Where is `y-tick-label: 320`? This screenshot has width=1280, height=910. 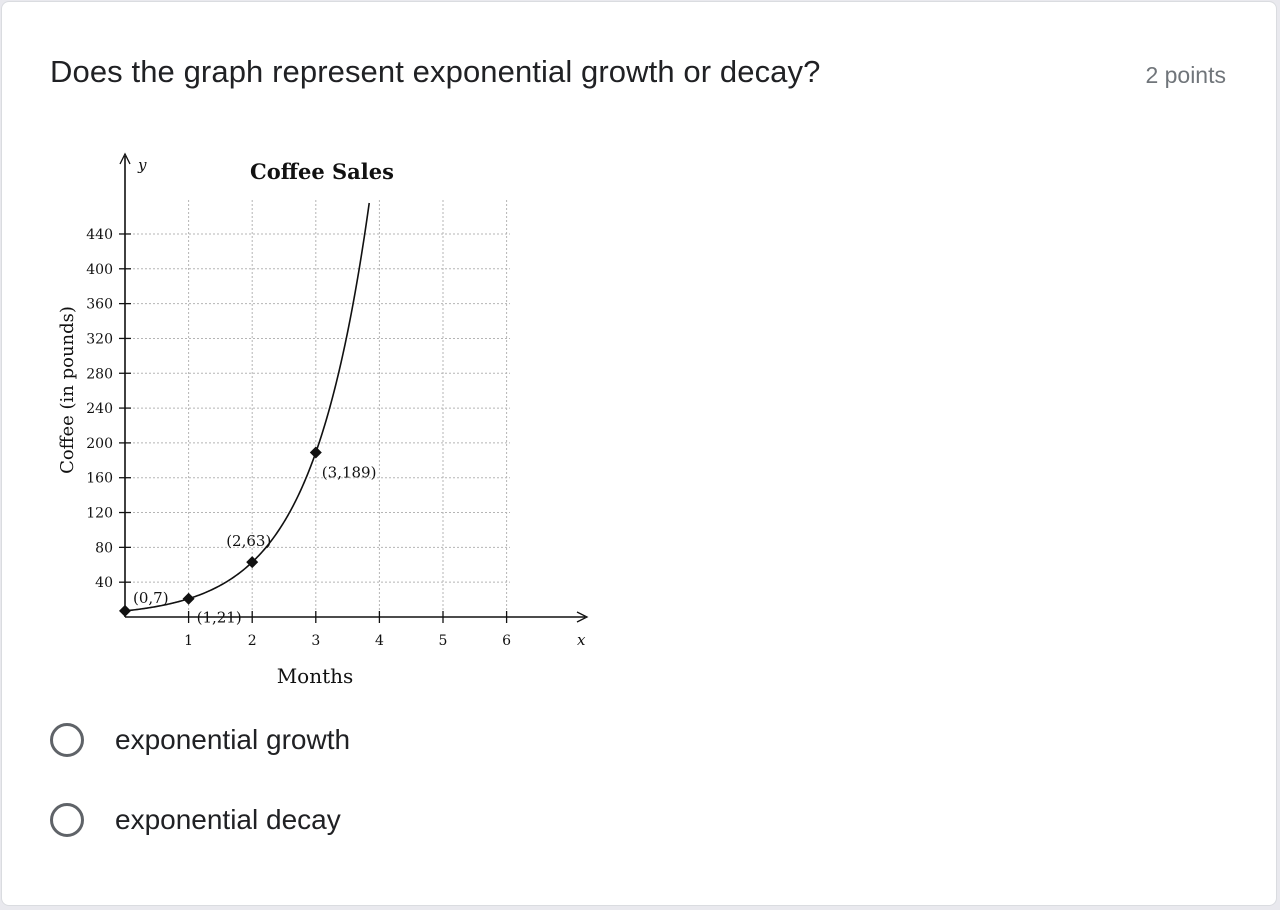
y-tick-label: 320 is located at coordinates (99, 339).